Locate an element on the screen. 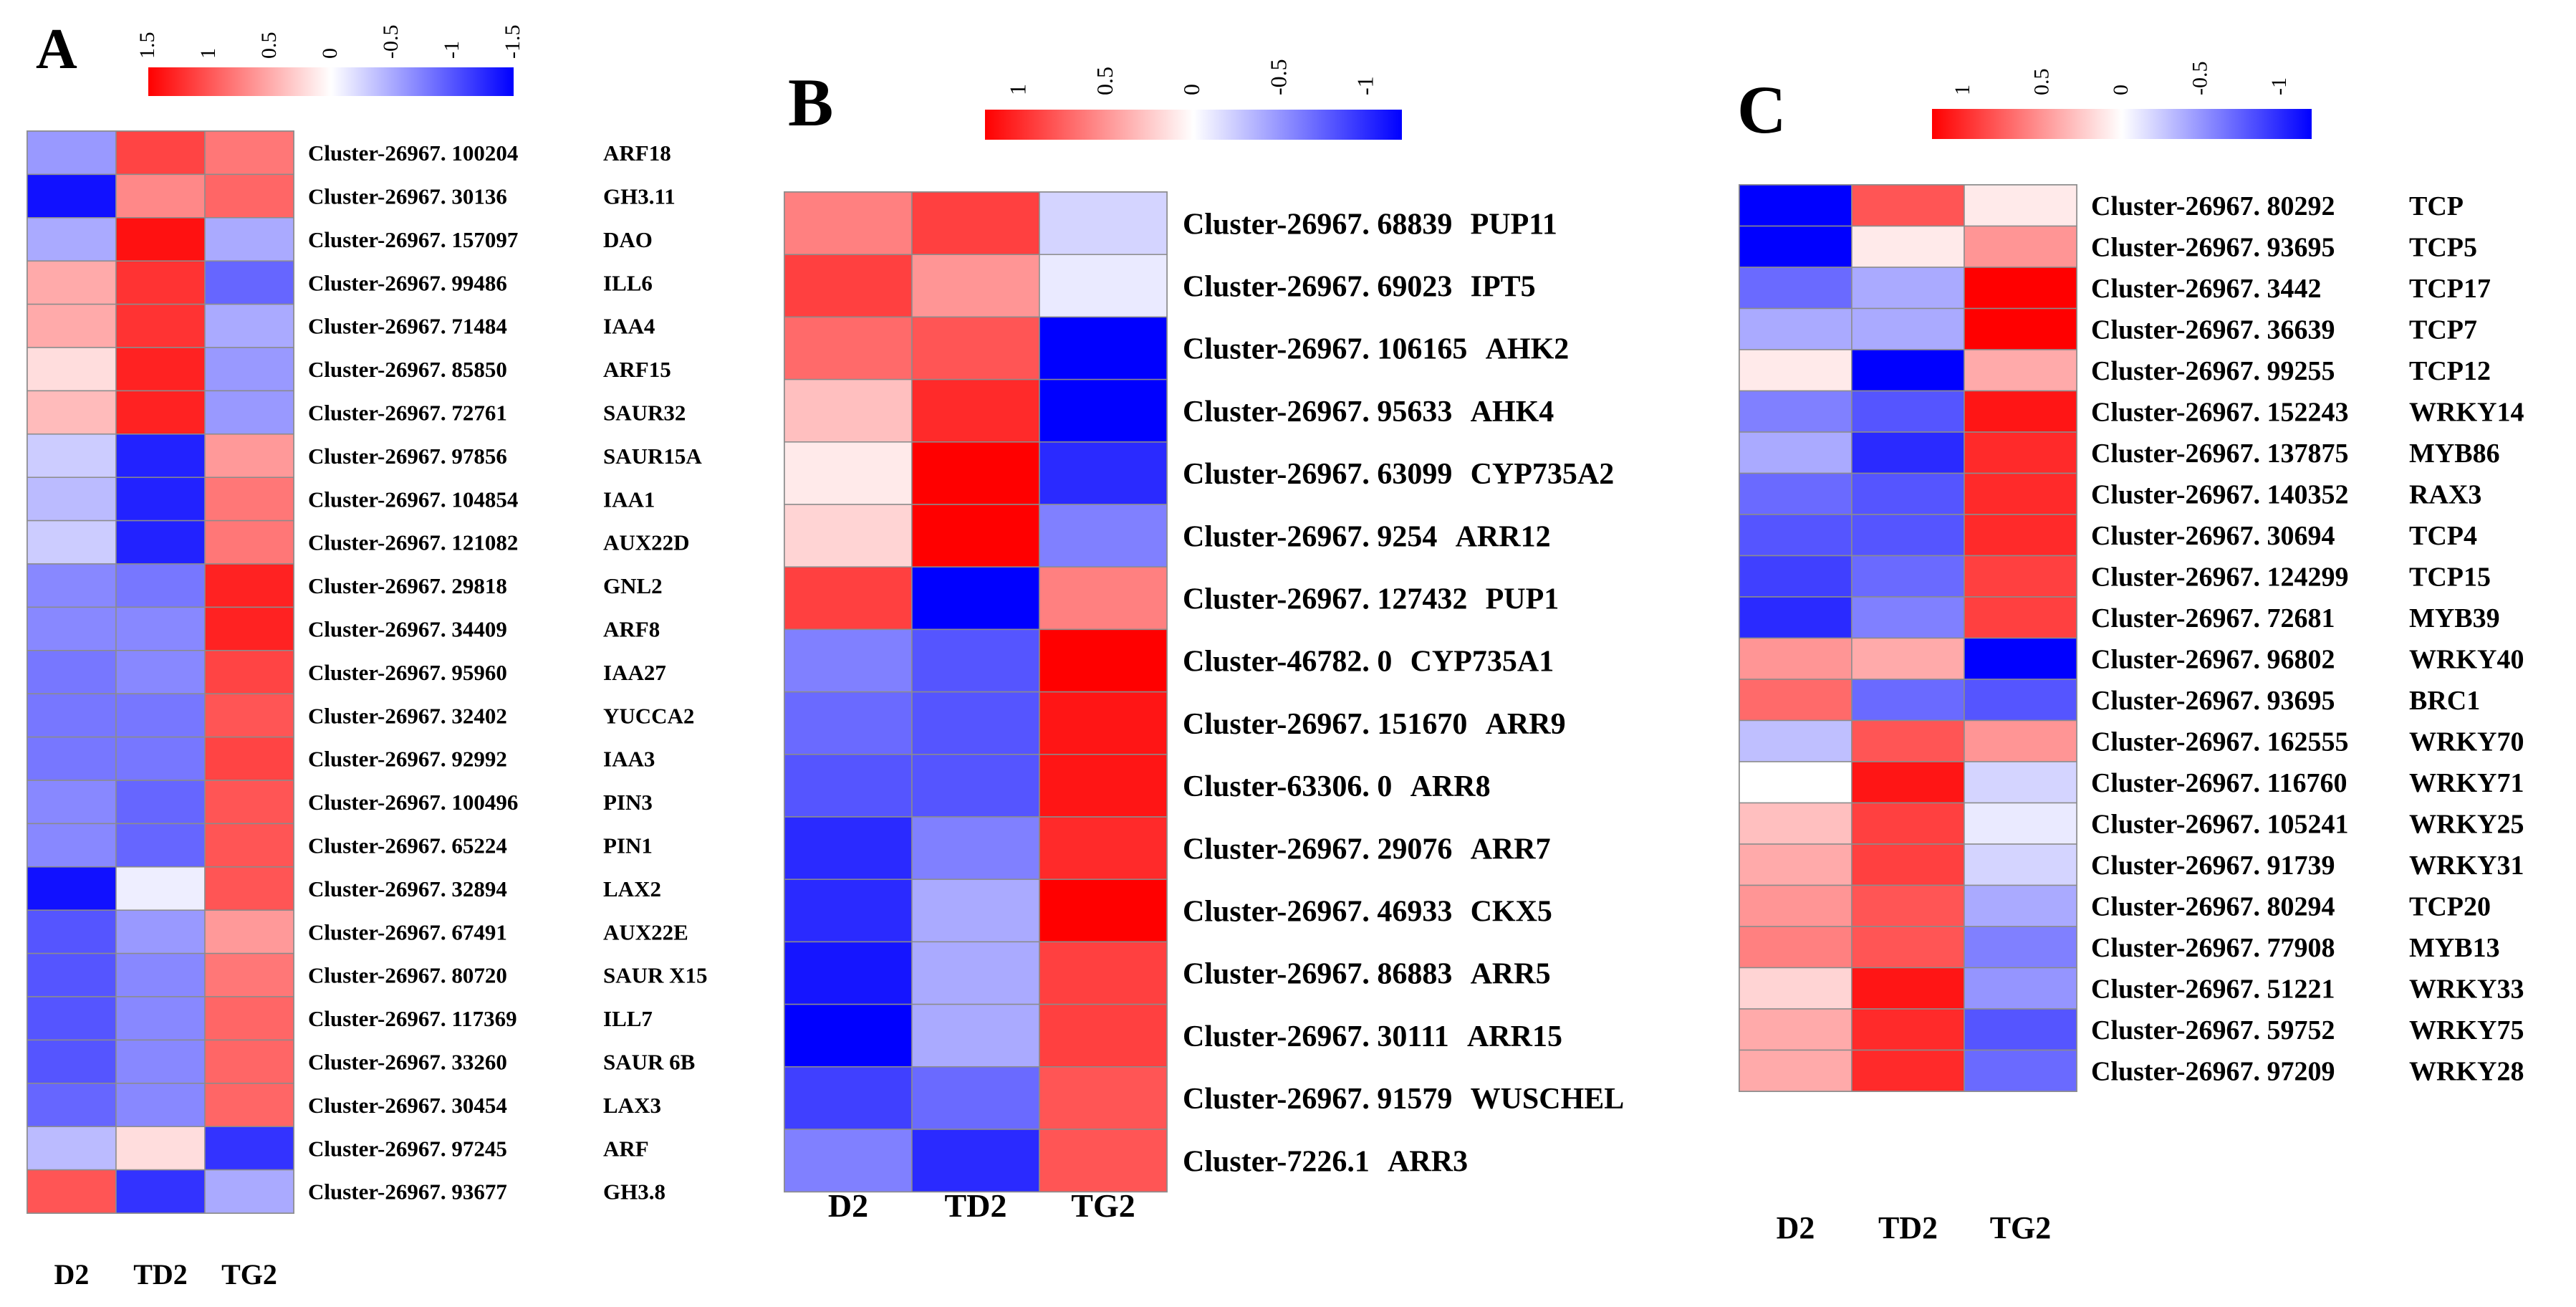 The width and height of the screenshot is (2576, 1307). panel-c-row-gene: WRKY31 is located at coordinates (2466, 866).